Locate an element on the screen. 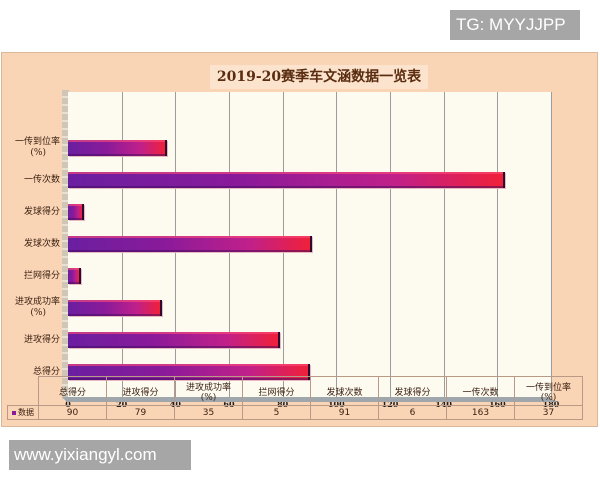  data-table-header-line: 一传次数 is located at coordinates (480, 392).